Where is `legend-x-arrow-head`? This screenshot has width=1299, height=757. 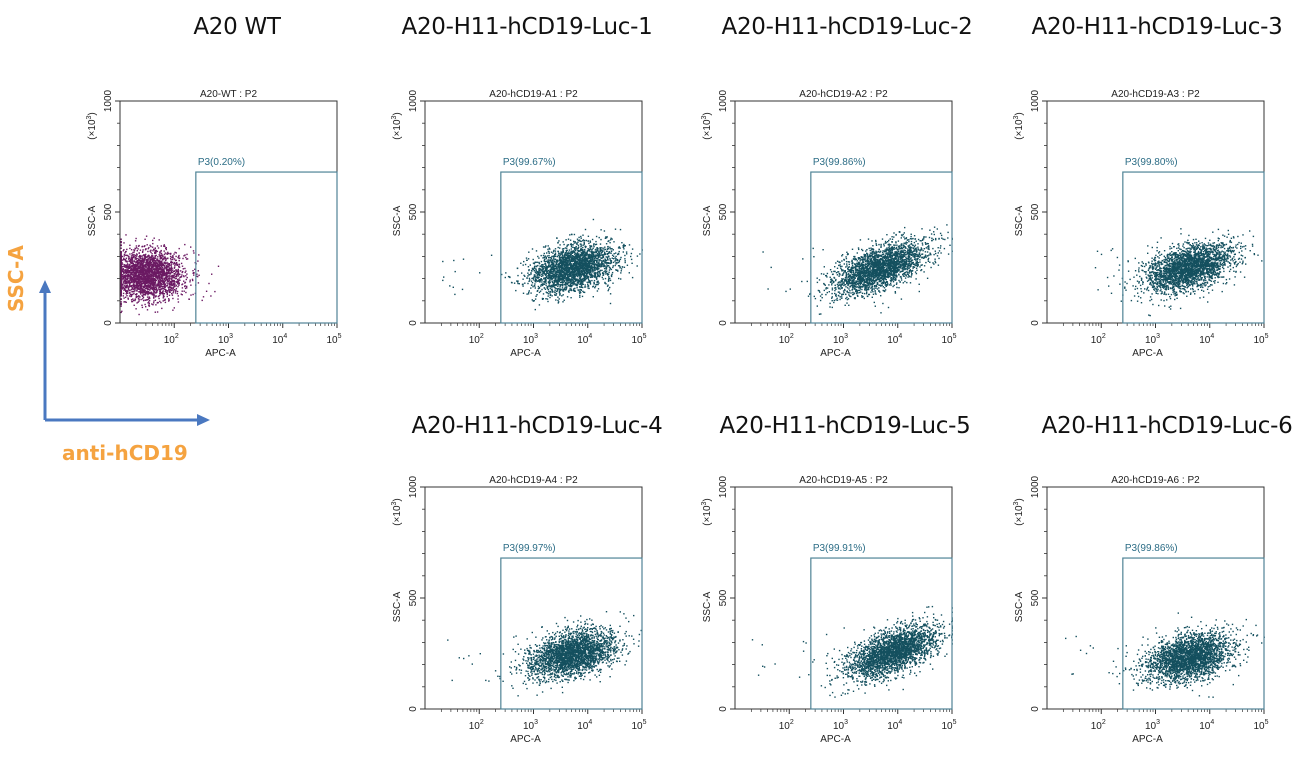 legend-x-arrow-head is located at coordinates (203, 420).